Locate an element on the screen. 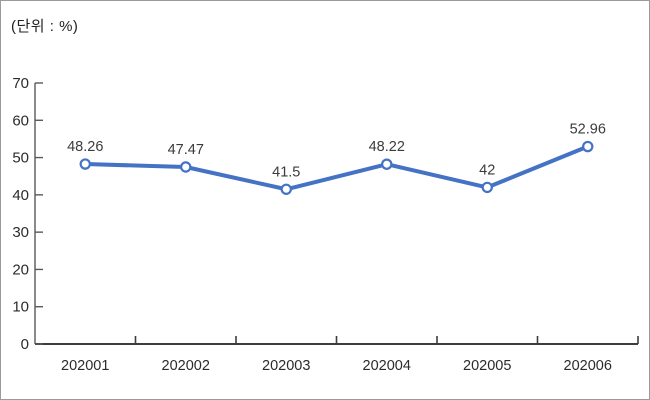 The width and height of the screenshot is (650, 400). x-axis-category-label: 202006 is located at coordinates (588, 366).